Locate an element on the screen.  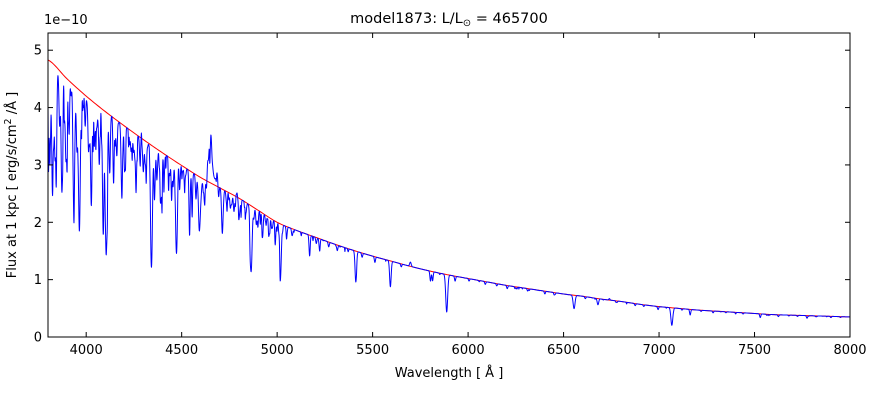
x-tick-label: 5500 is located at coordinates (372, 350).